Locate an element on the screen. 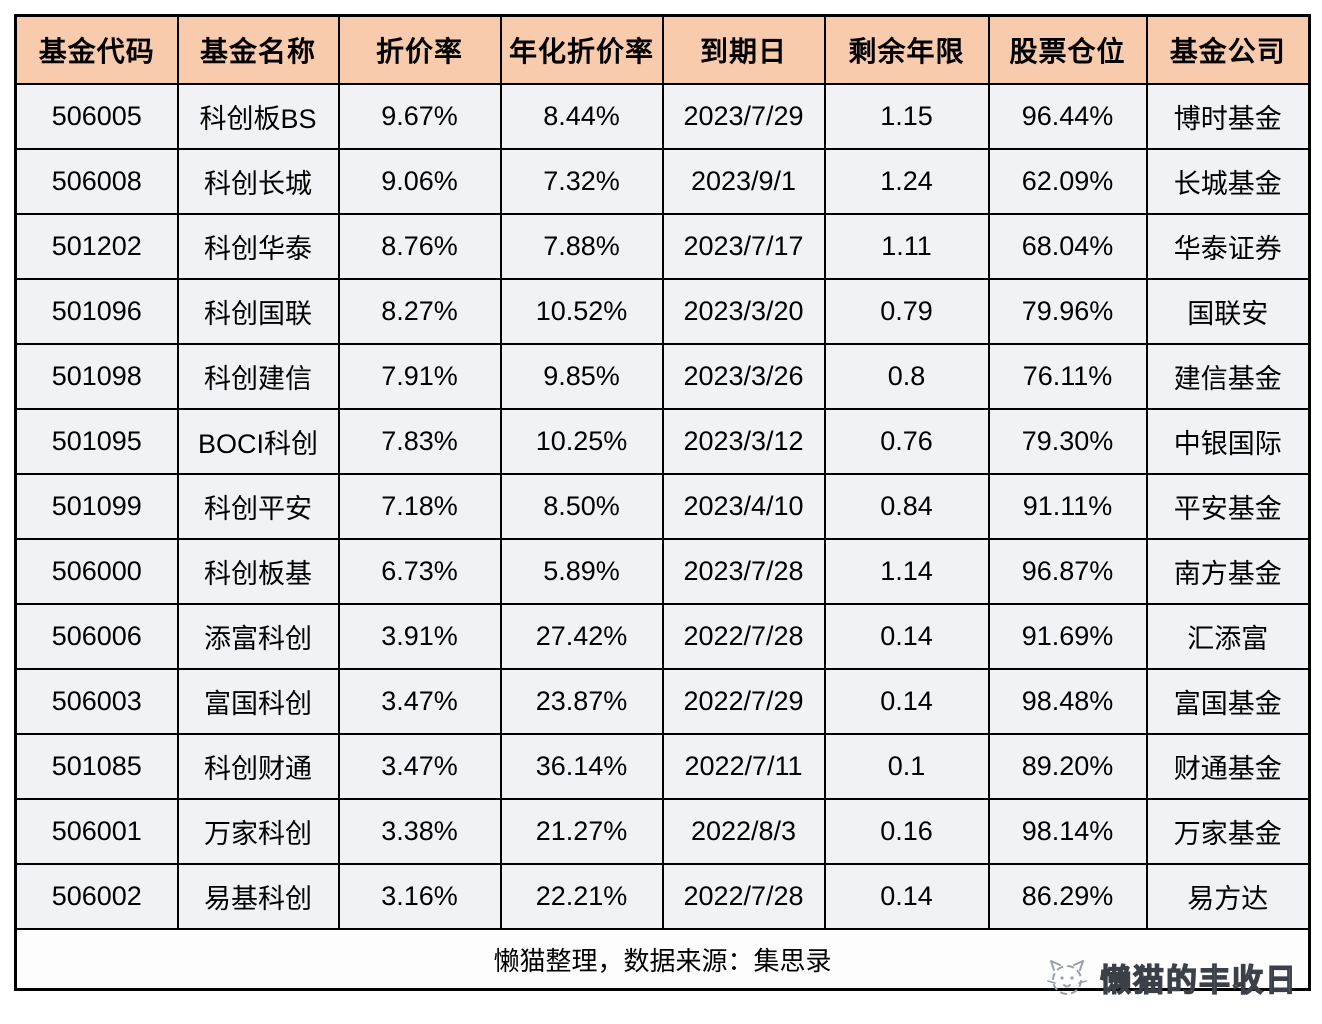  cell-discount-rate: 3.91% is located at coordinates (419, 636).